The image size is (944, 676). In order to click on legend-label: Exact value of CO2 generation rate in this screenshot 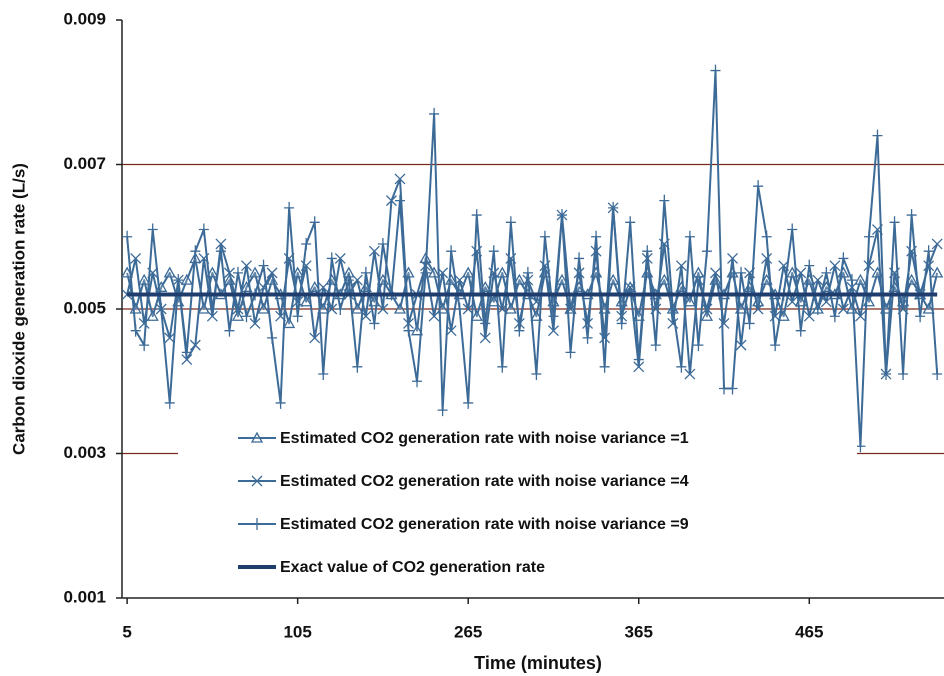, I will do `click(412, 567)`.